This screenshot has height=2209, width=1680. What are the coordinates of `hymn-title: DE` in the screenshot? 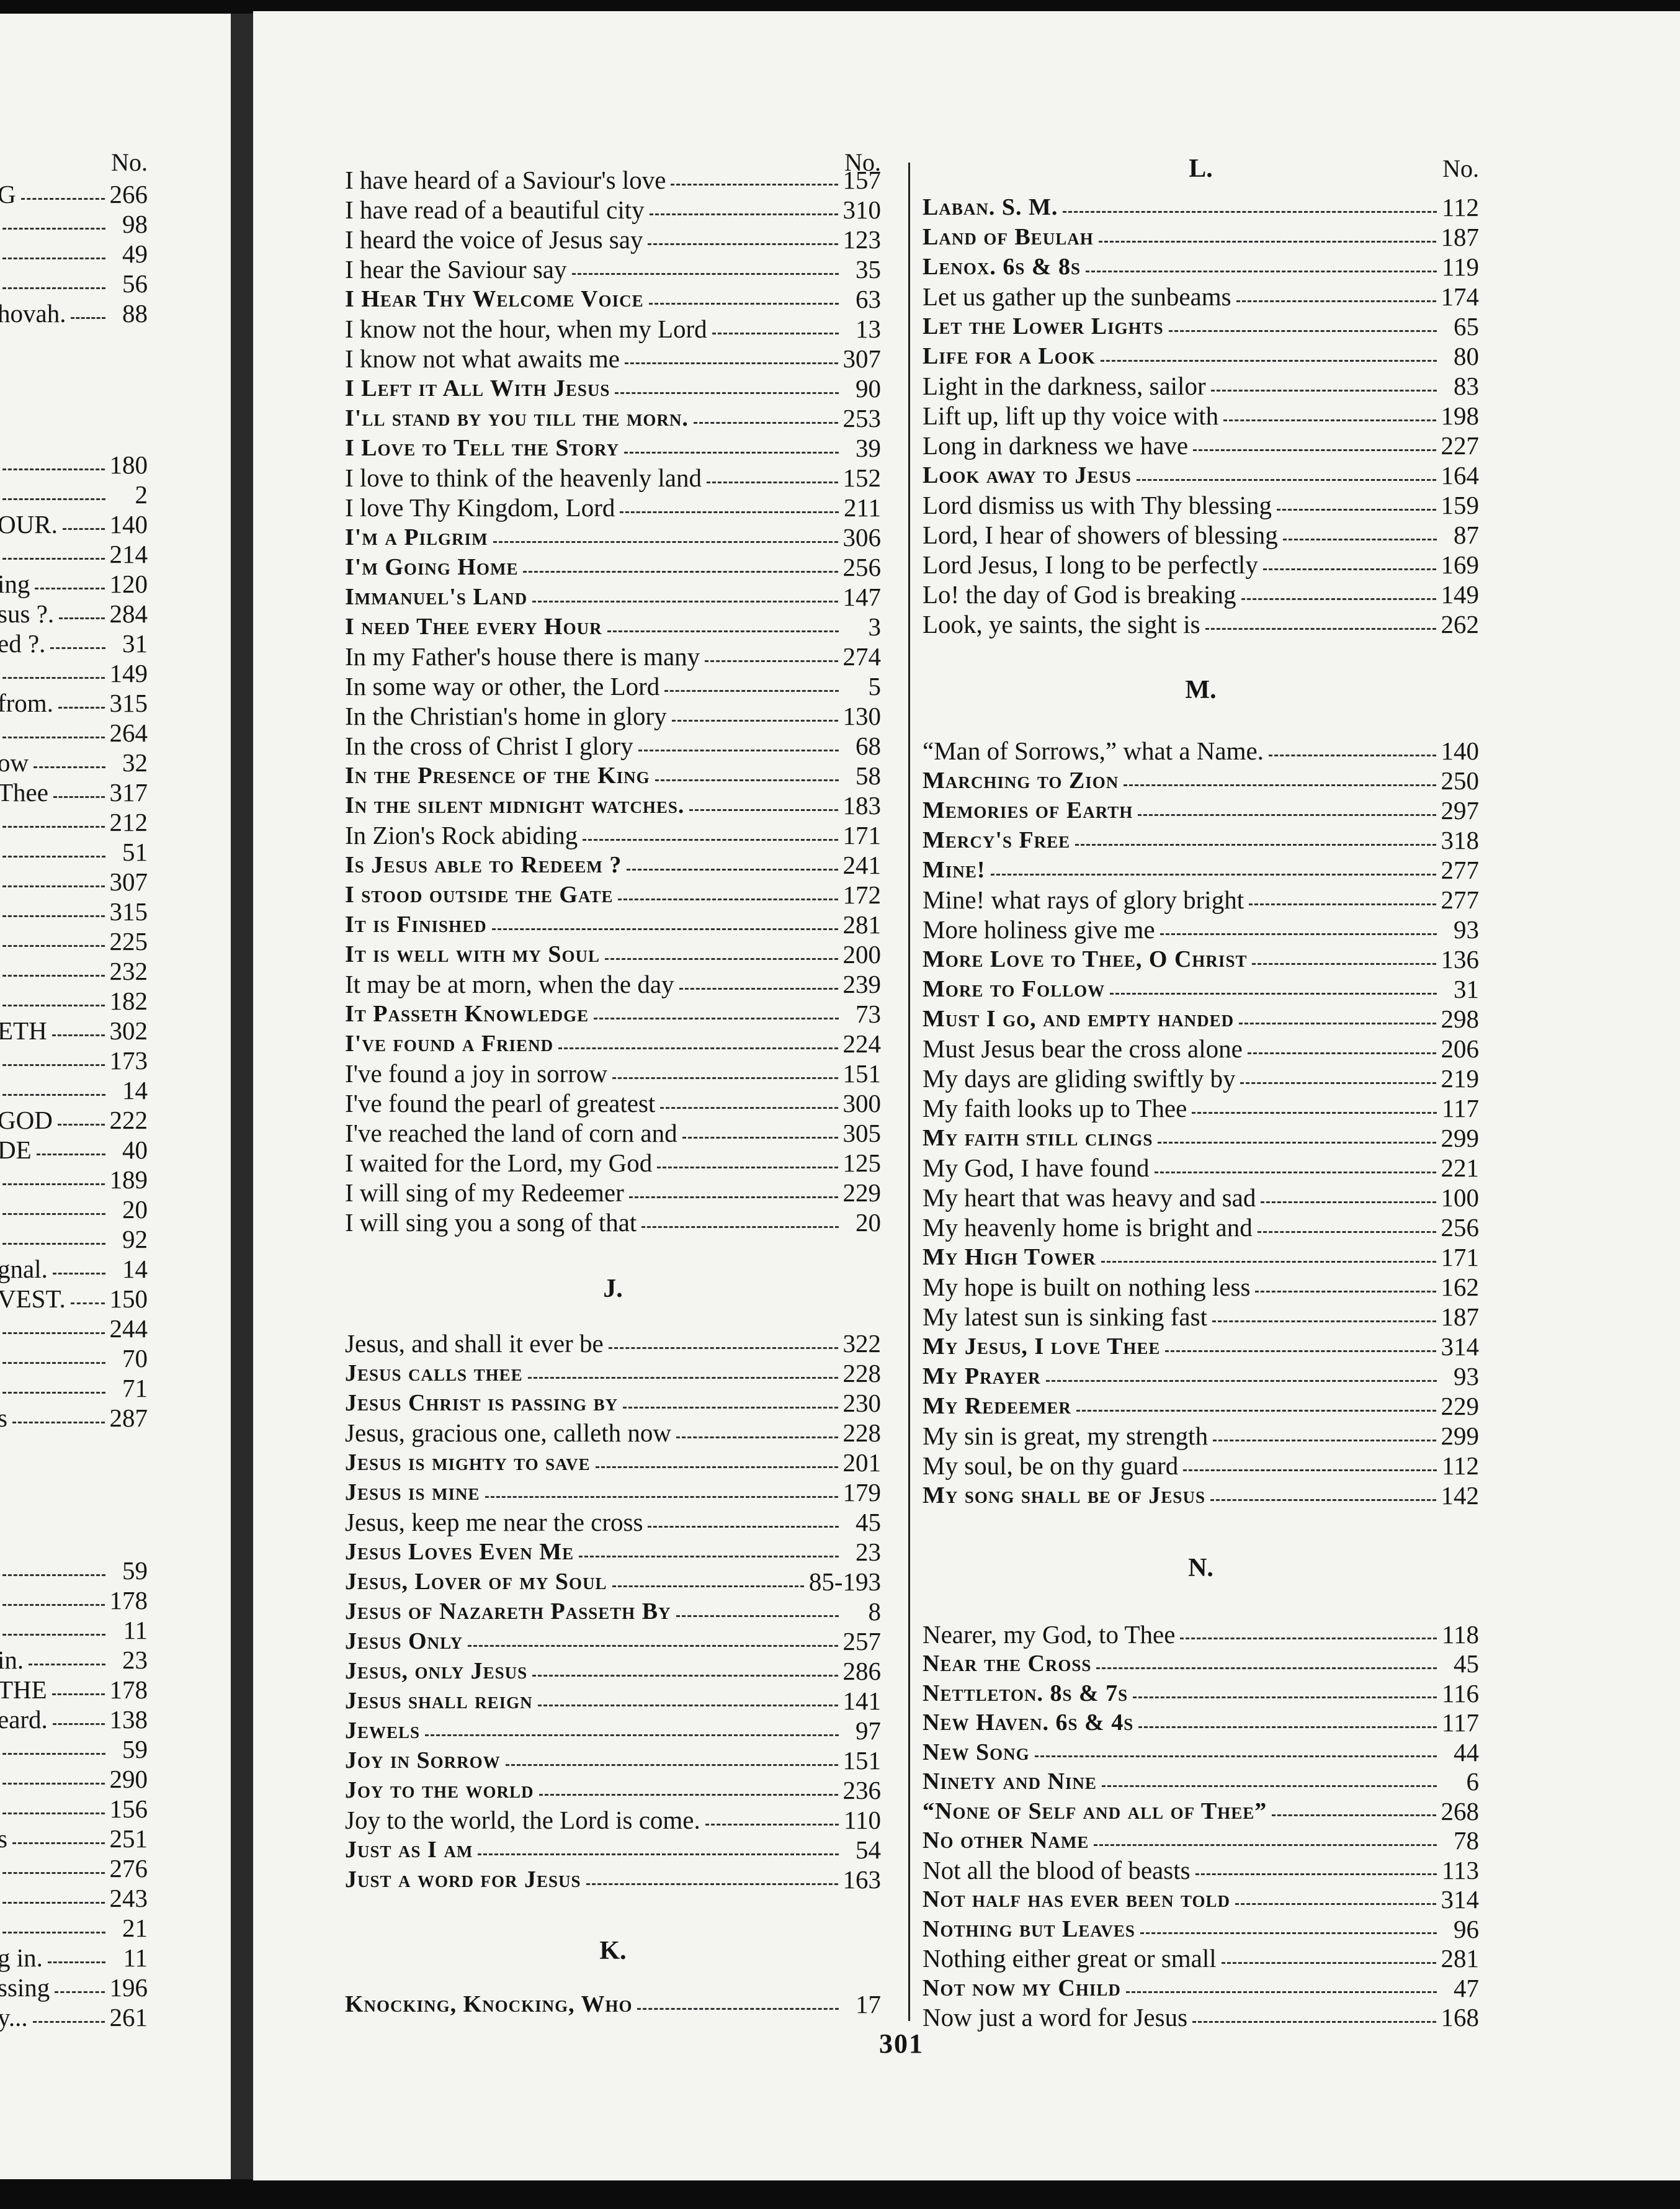 It's located at (16, 1150).